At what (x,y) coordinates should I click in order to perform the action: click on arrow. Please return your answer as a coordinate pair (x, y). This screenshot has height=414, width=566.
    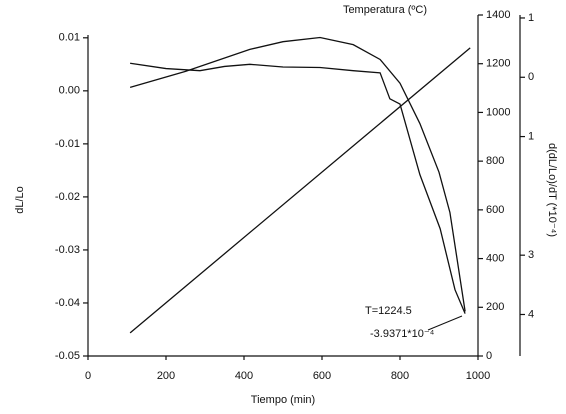
    Looking at the image, I should click on (445, 323).